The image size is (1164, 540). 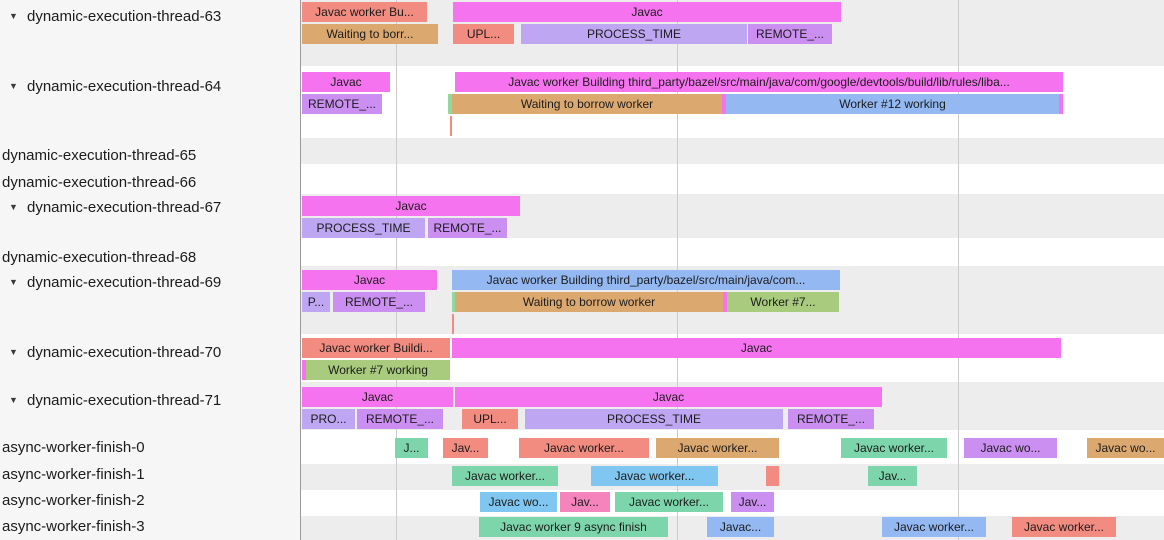 I want to click on track-name-label: async-worker-finish-0, so click(x=73, y=447).